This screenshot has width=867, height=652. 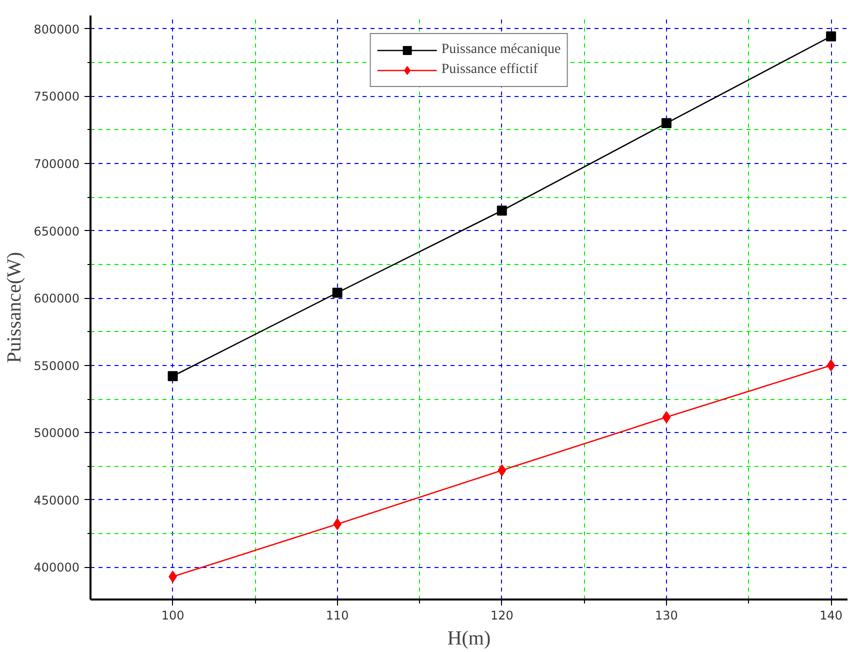 What do you see at coordinates (57, 567) in the screenshot?
I see `y-tick-label: 400000` at bounding box center [57, 567].